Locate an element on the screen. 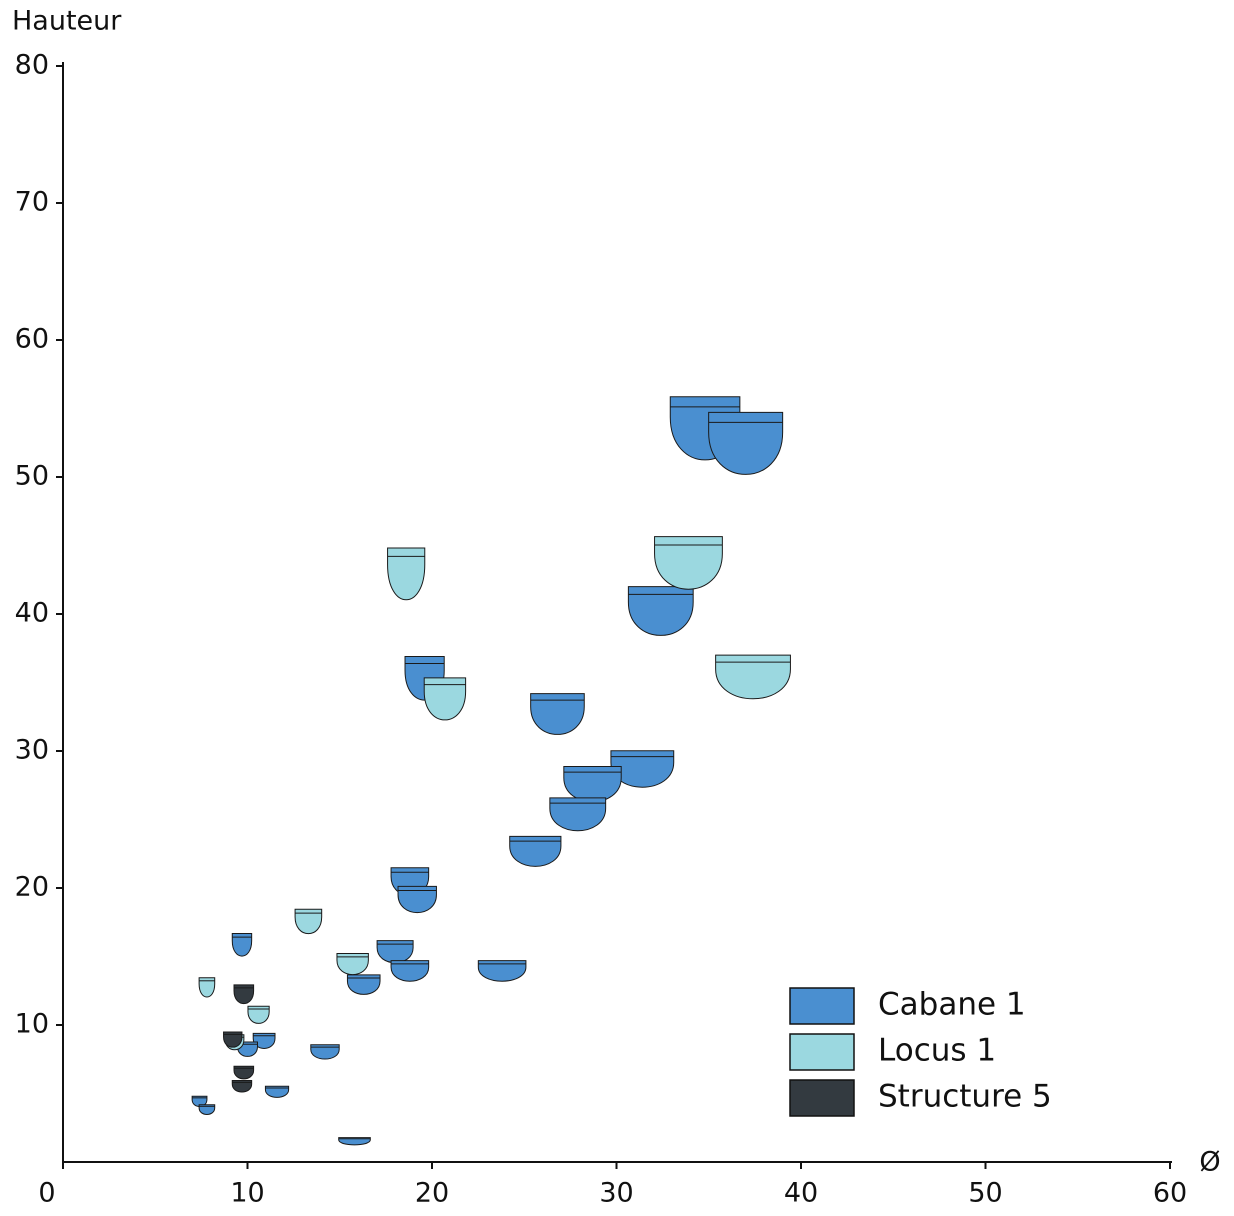 This screenshot has width=1234, height=1216. y-tick-label: 60 is located at coordinates (32, 339).